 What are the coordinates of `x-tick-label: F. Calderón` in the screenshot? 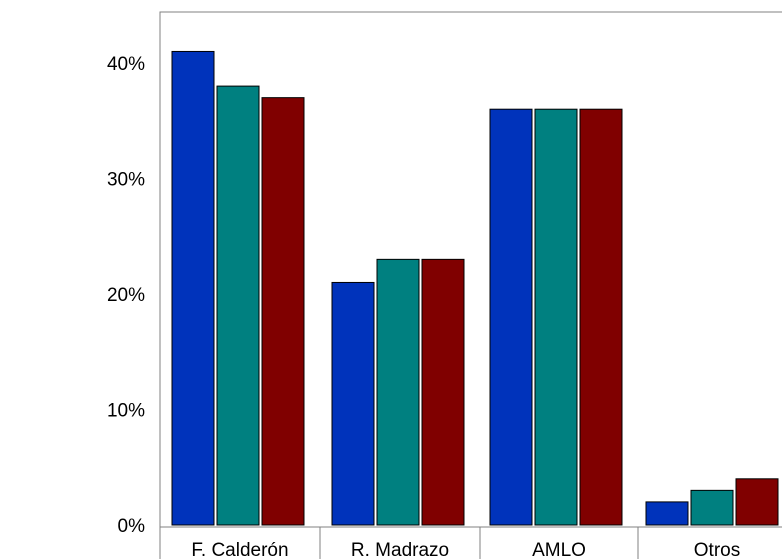 It's located at (239, 549).